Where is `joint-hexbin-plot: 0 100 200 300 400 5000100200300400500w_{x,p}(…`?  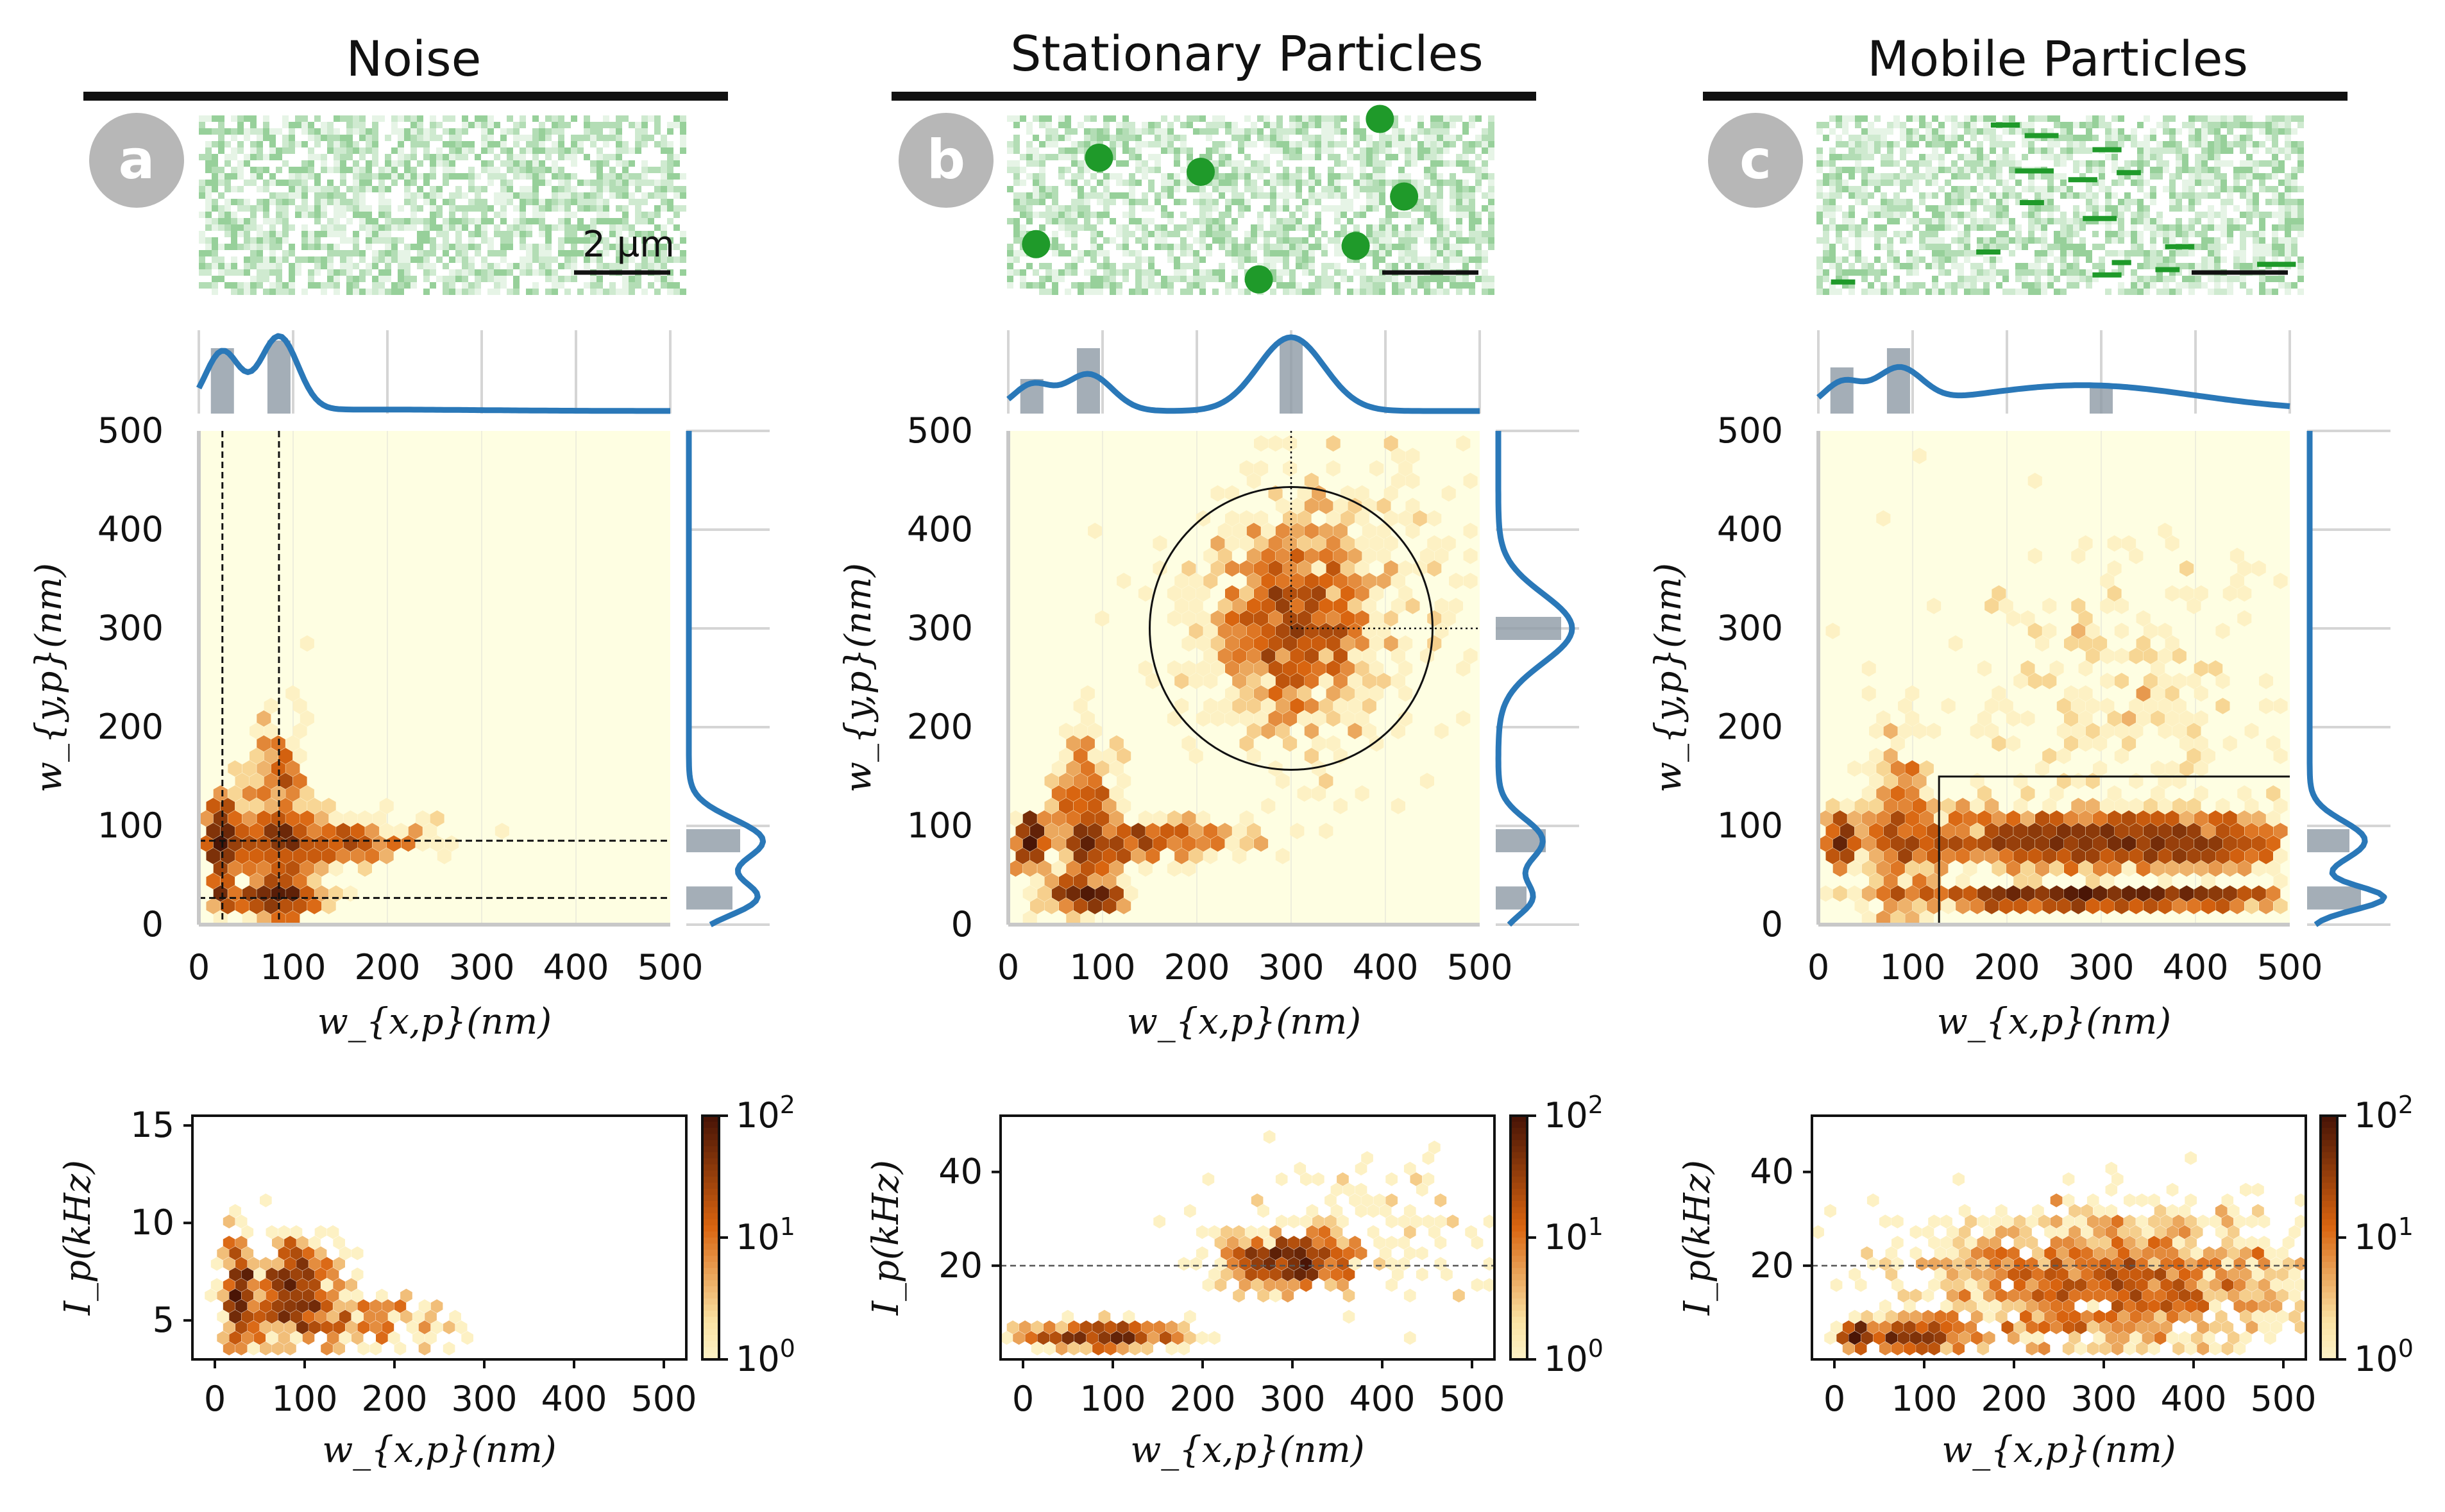
joint-hexbin-plot: 0 100 200 300 400 5000100200300400500w_{x,p}(… is located at coordinates (1175, 726).